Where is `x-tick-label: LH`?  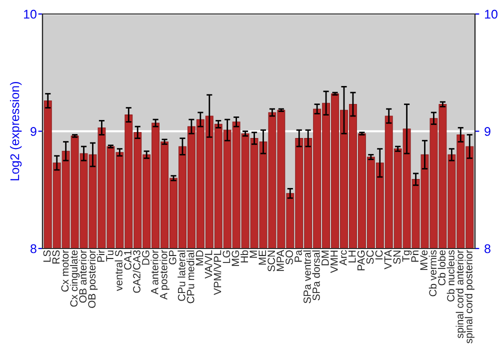 x-tick-label: LH is located at coordinates (352, 256).